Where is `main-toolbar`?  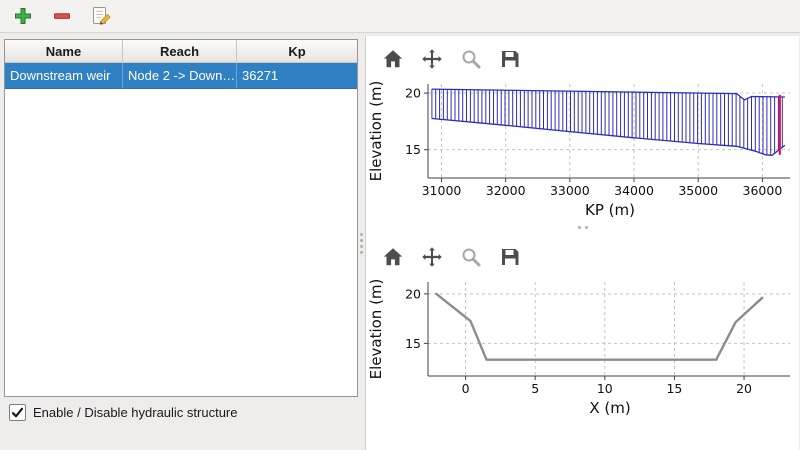 main-toolbar is located at coordinates (400, 16).